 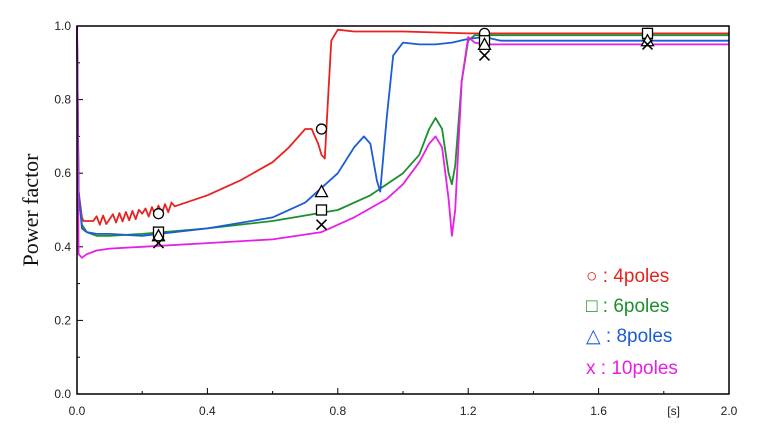 What do you see at coordinates (321, 210) in the screenshot?
I see `marker-6poles` at bounding box center [321, 210].